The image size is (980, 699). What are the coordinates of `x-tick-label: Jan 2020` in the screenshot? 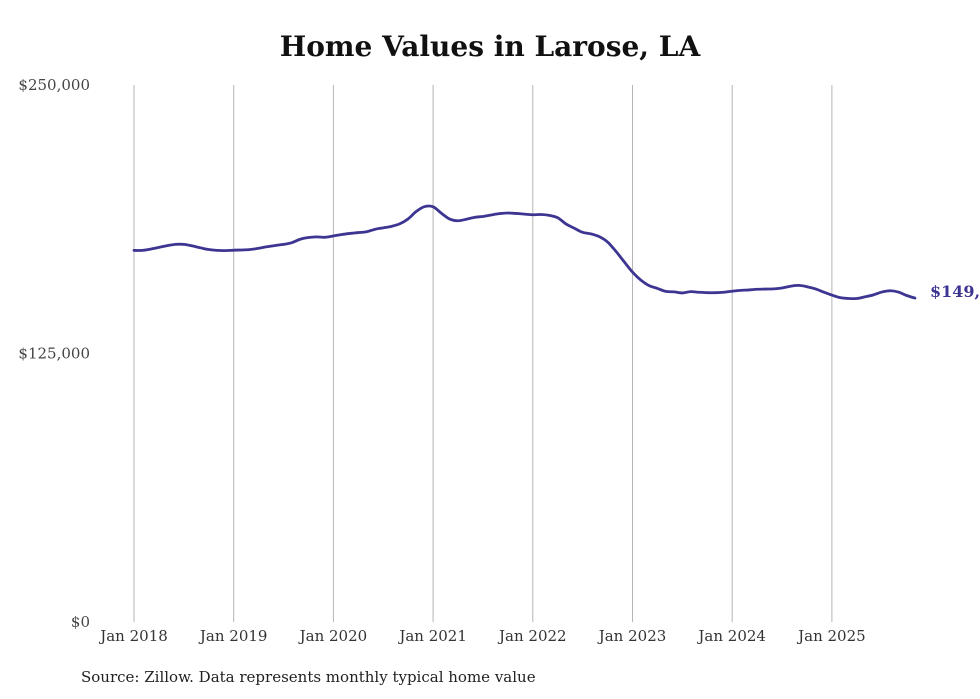 It's located at (333, 636).